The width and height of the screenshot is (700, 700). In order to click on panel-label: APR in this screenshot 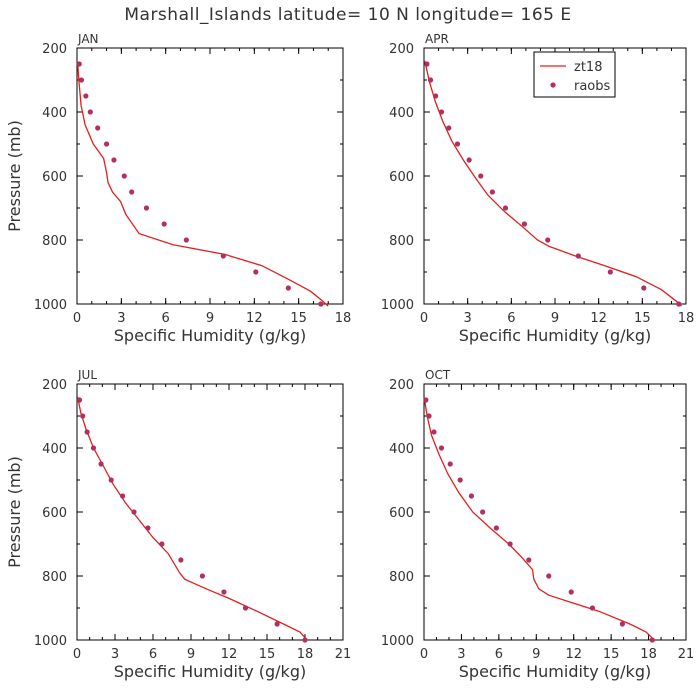, I will do `click(437, 39)`.